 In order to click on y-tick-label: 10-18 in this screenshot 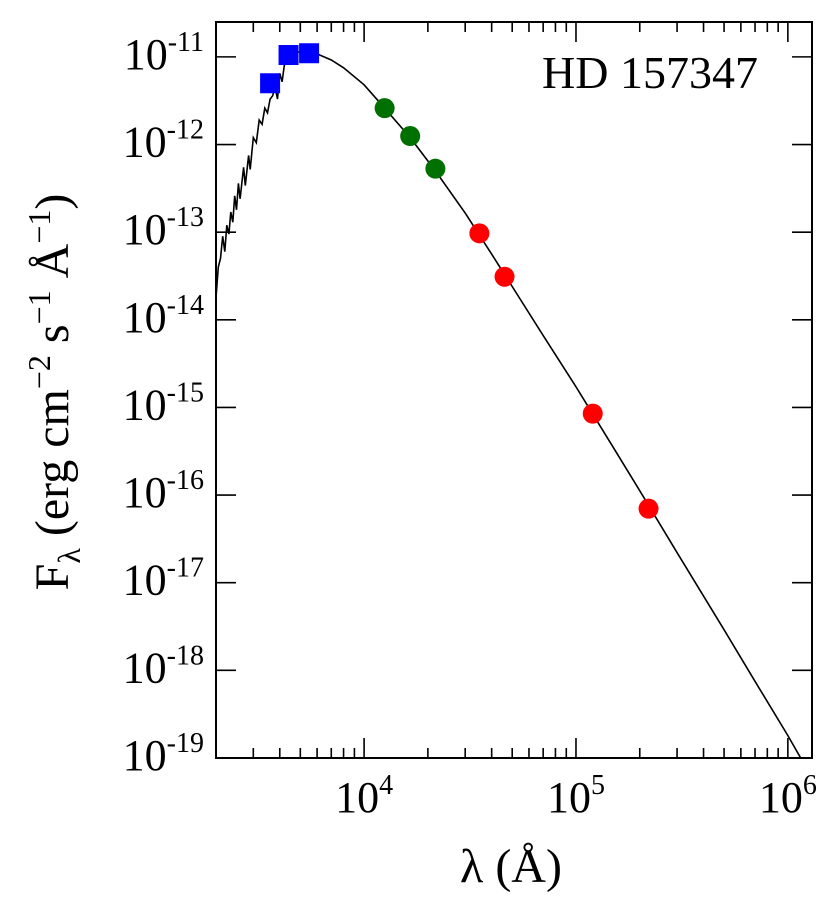, I will do `click(163, 666)`.